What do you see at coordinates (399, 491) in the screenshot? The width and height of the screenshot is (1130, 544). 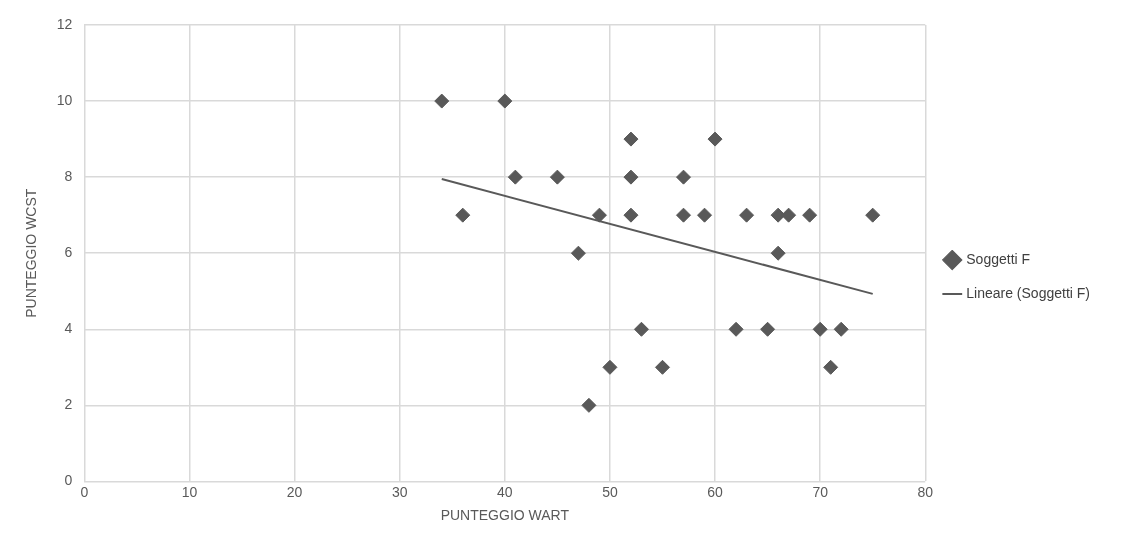 I see `x-tick-label: 30` at bounding box center [399, 491].